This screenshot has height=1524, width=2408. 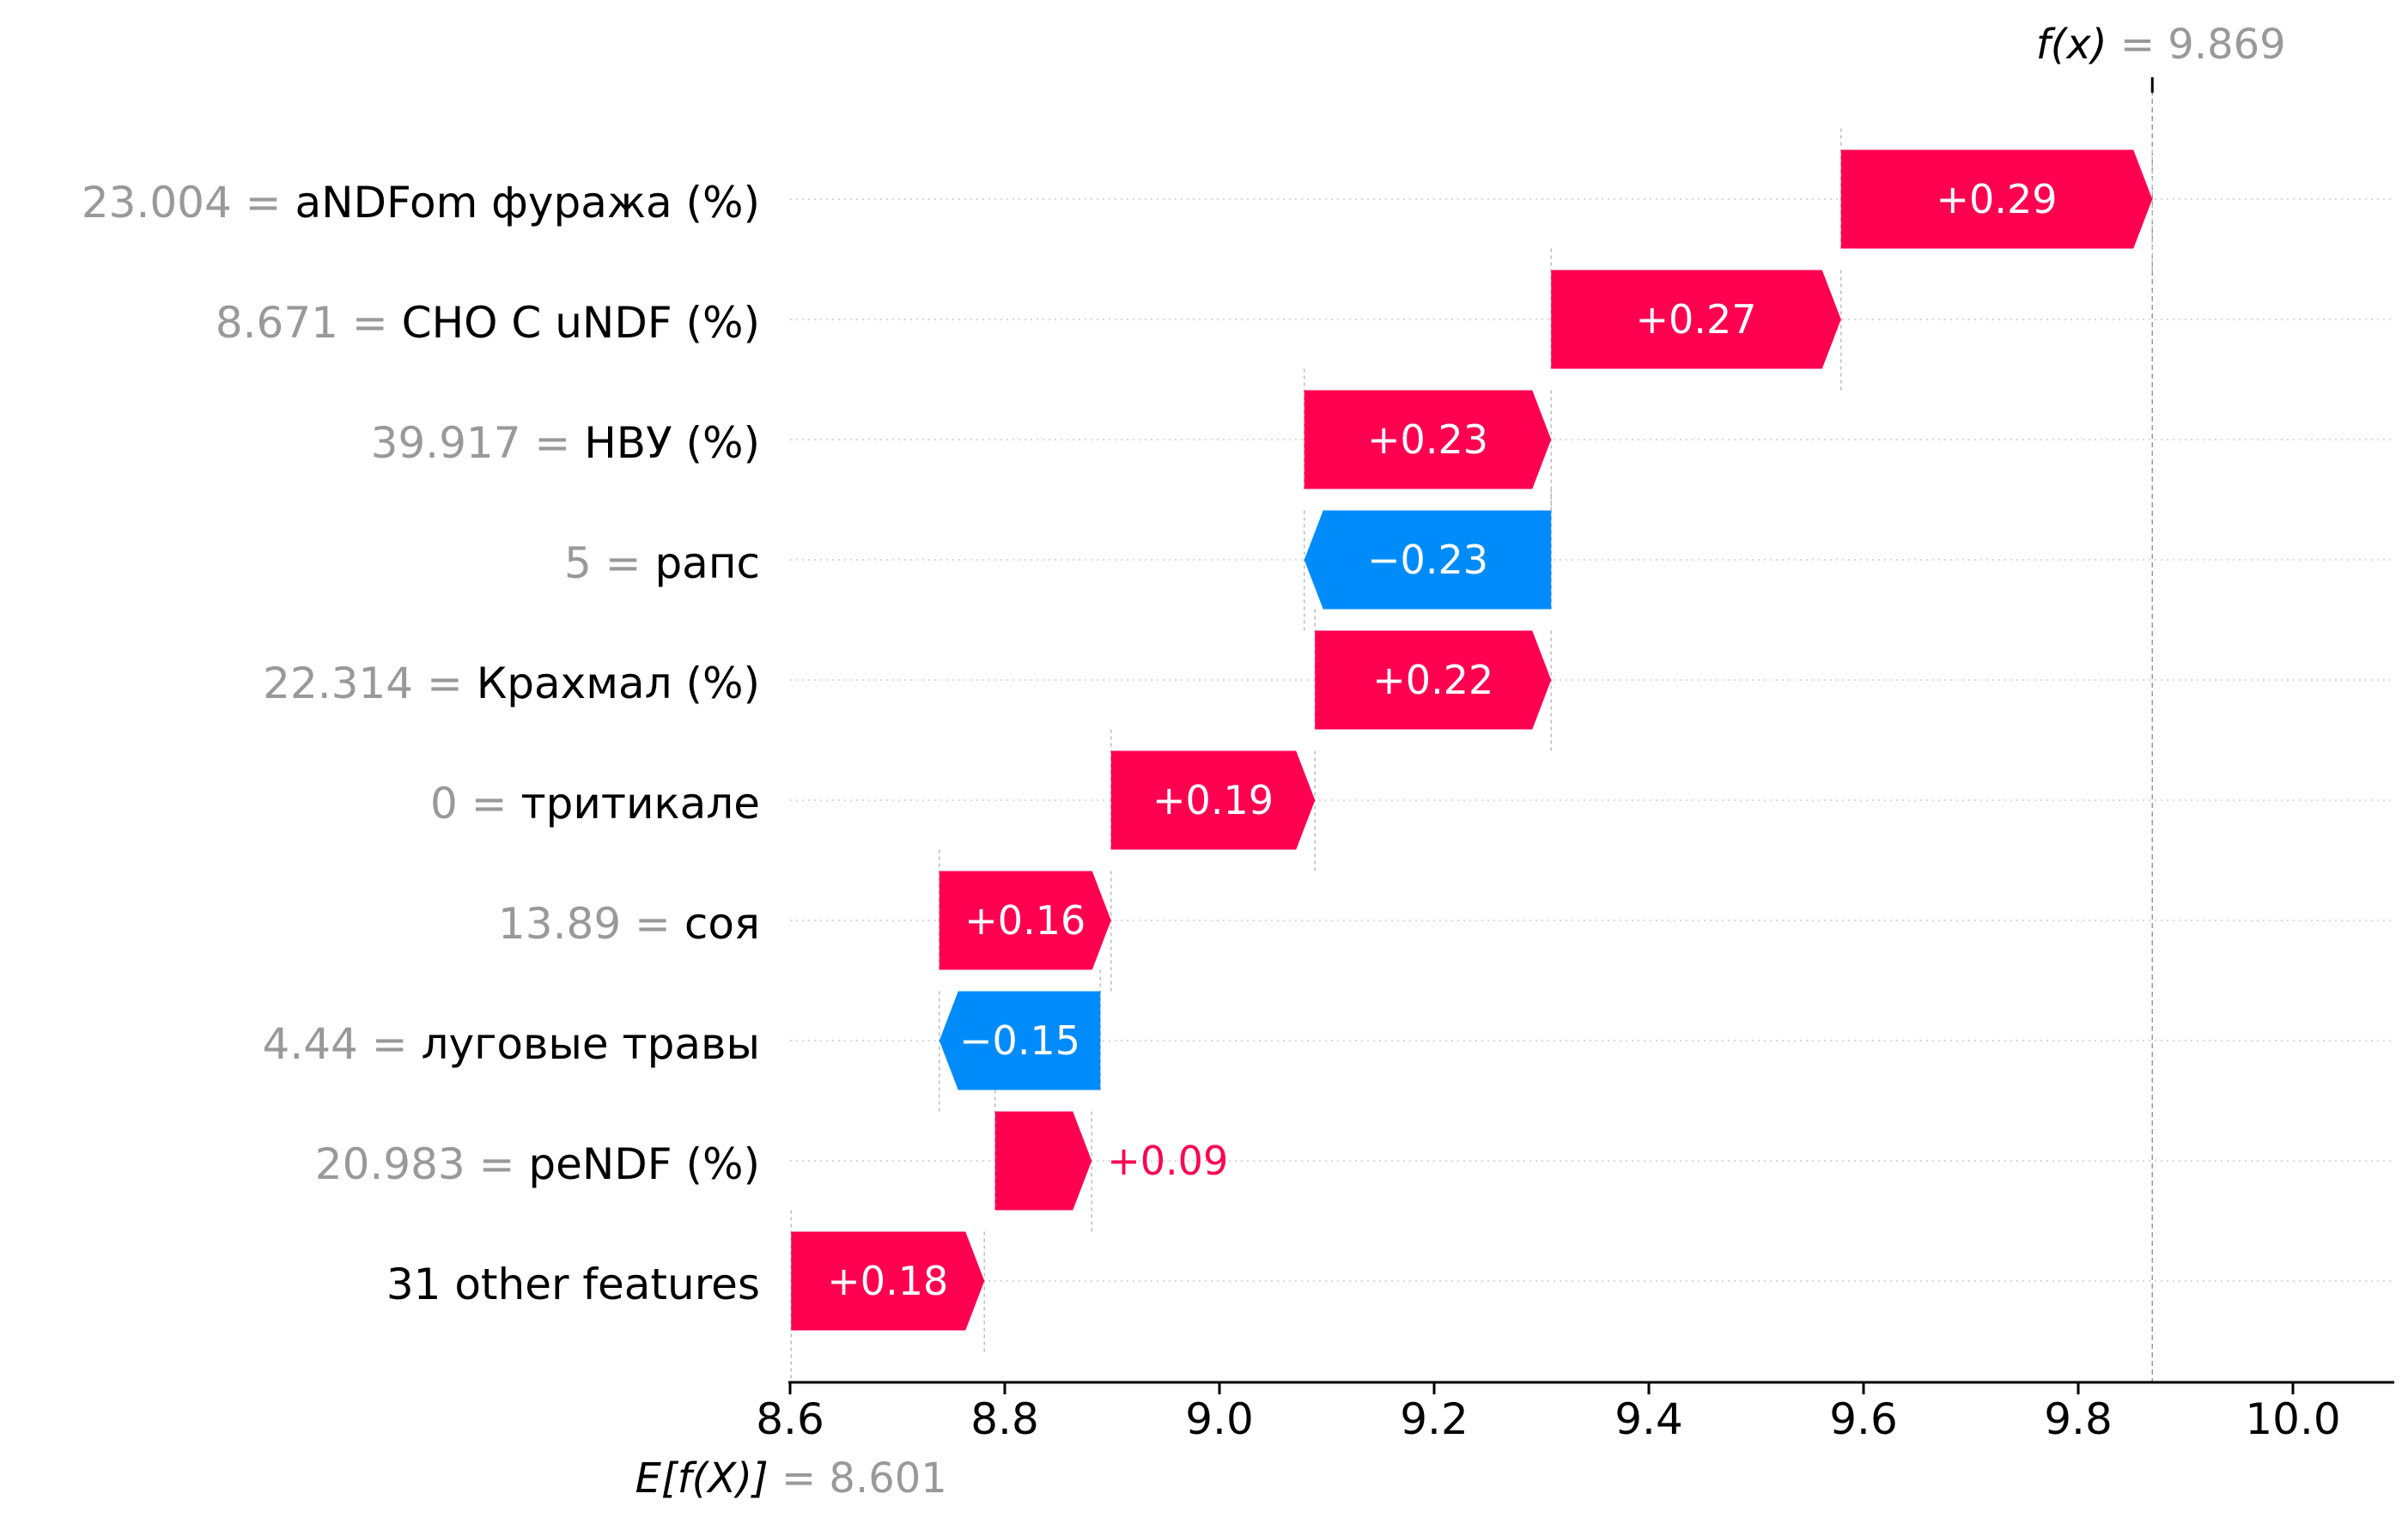 I want to click on feature-value: 13.89 =, so click(x=591, y=924).